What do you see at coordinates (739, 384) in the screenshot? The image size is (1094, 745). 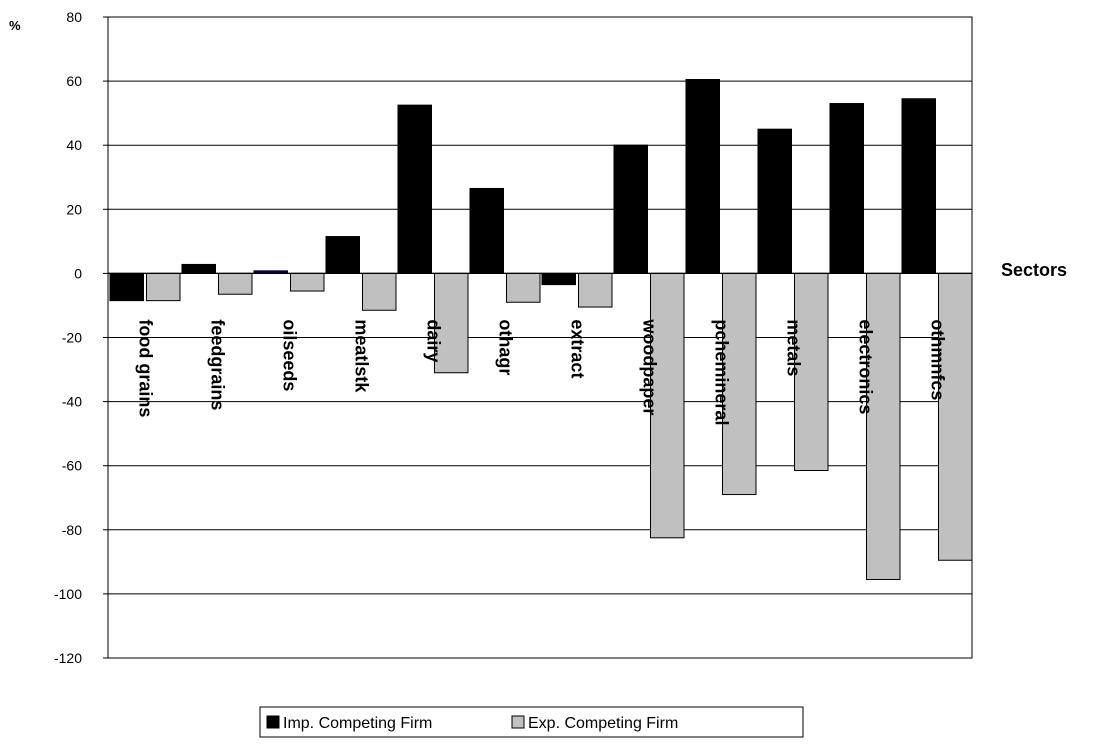 I see `exp-bar-pchemineral` at bounding box center [739, 384].